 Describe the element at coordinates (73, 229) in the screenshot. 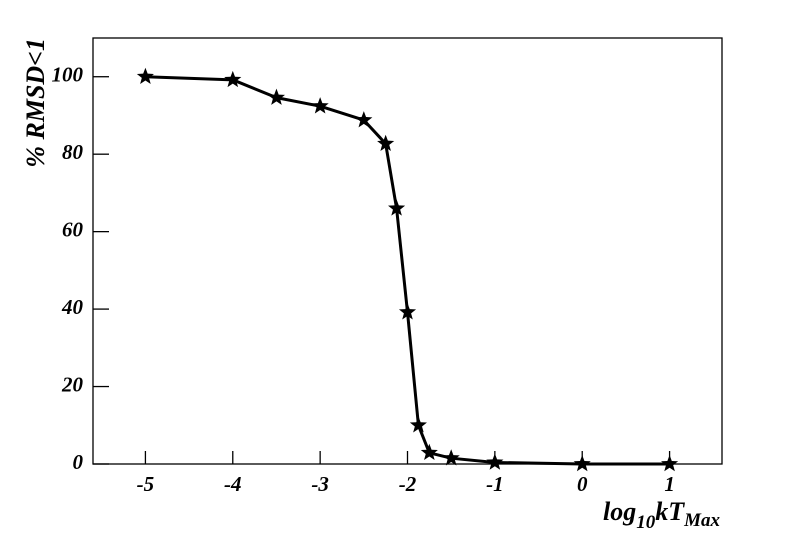

I see `y-tick-label: 60` at that location.